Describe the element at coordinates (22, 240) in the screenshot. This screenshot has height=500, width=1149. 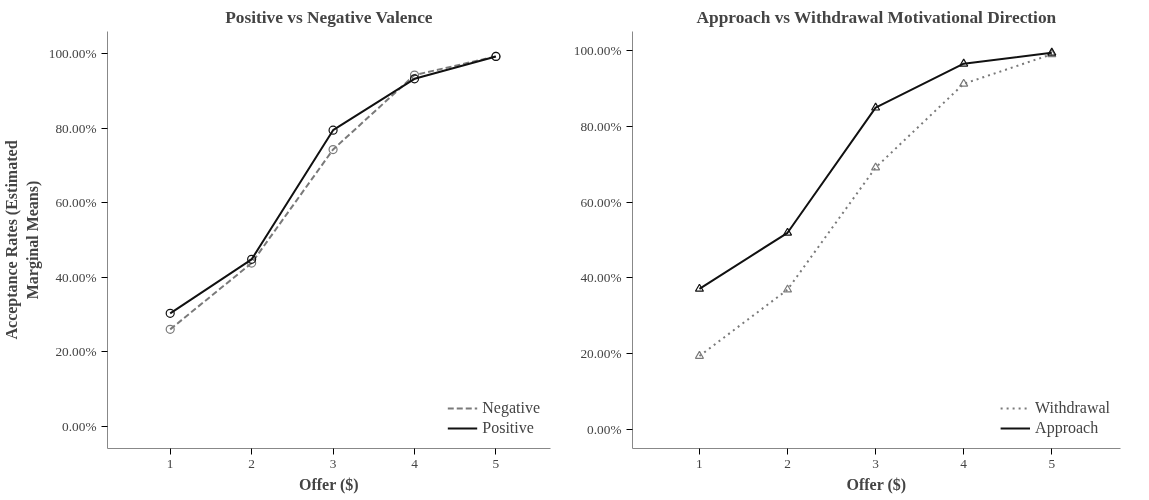
I see `y-axis-title: Acceptance Rates (Estimated Marginal Means)` at that location.